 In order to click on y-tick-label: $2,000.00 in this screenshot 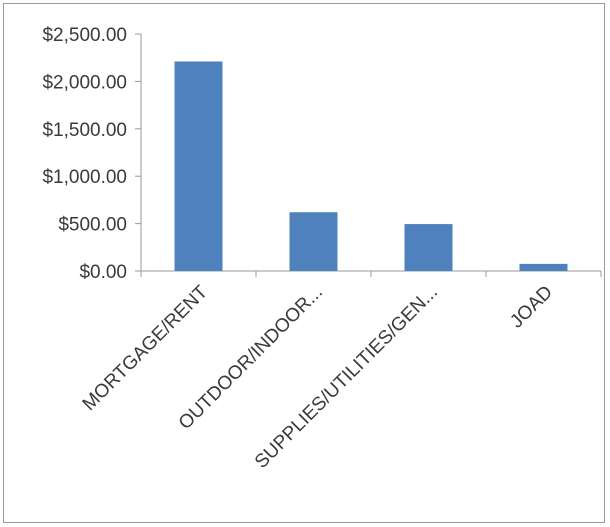, I will do `click(84, 82)`.